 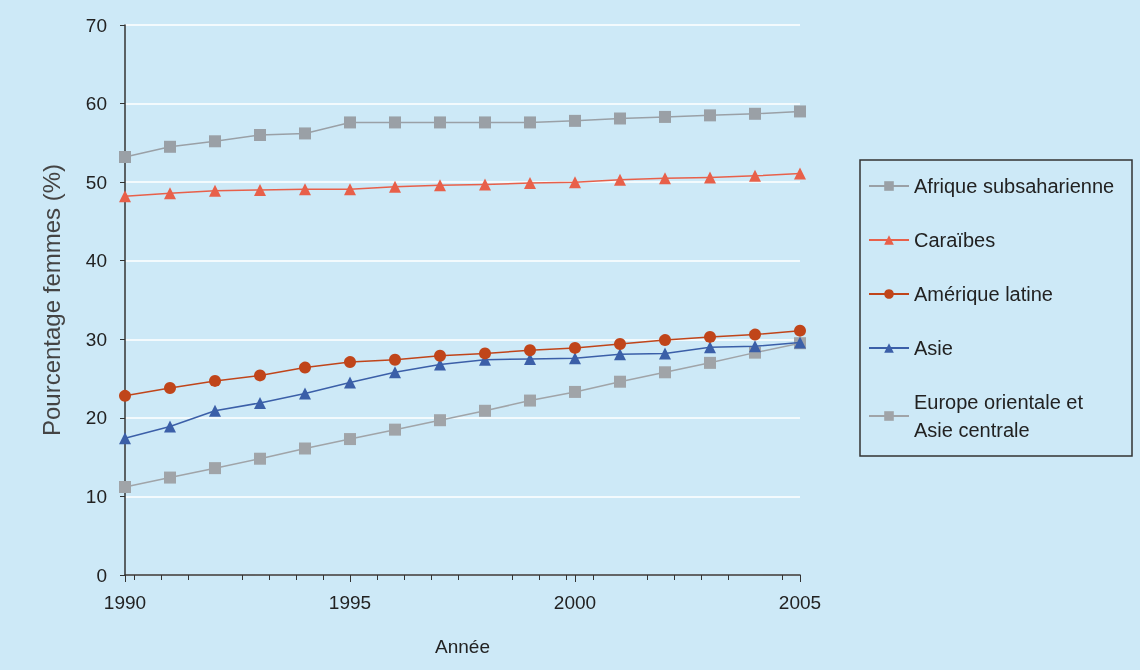 What do you see at coordinates (1001, 416) in the screenshot?
I see `legend-label: Europe orientale et Asie centrale` at bounding box center [1001, 416].